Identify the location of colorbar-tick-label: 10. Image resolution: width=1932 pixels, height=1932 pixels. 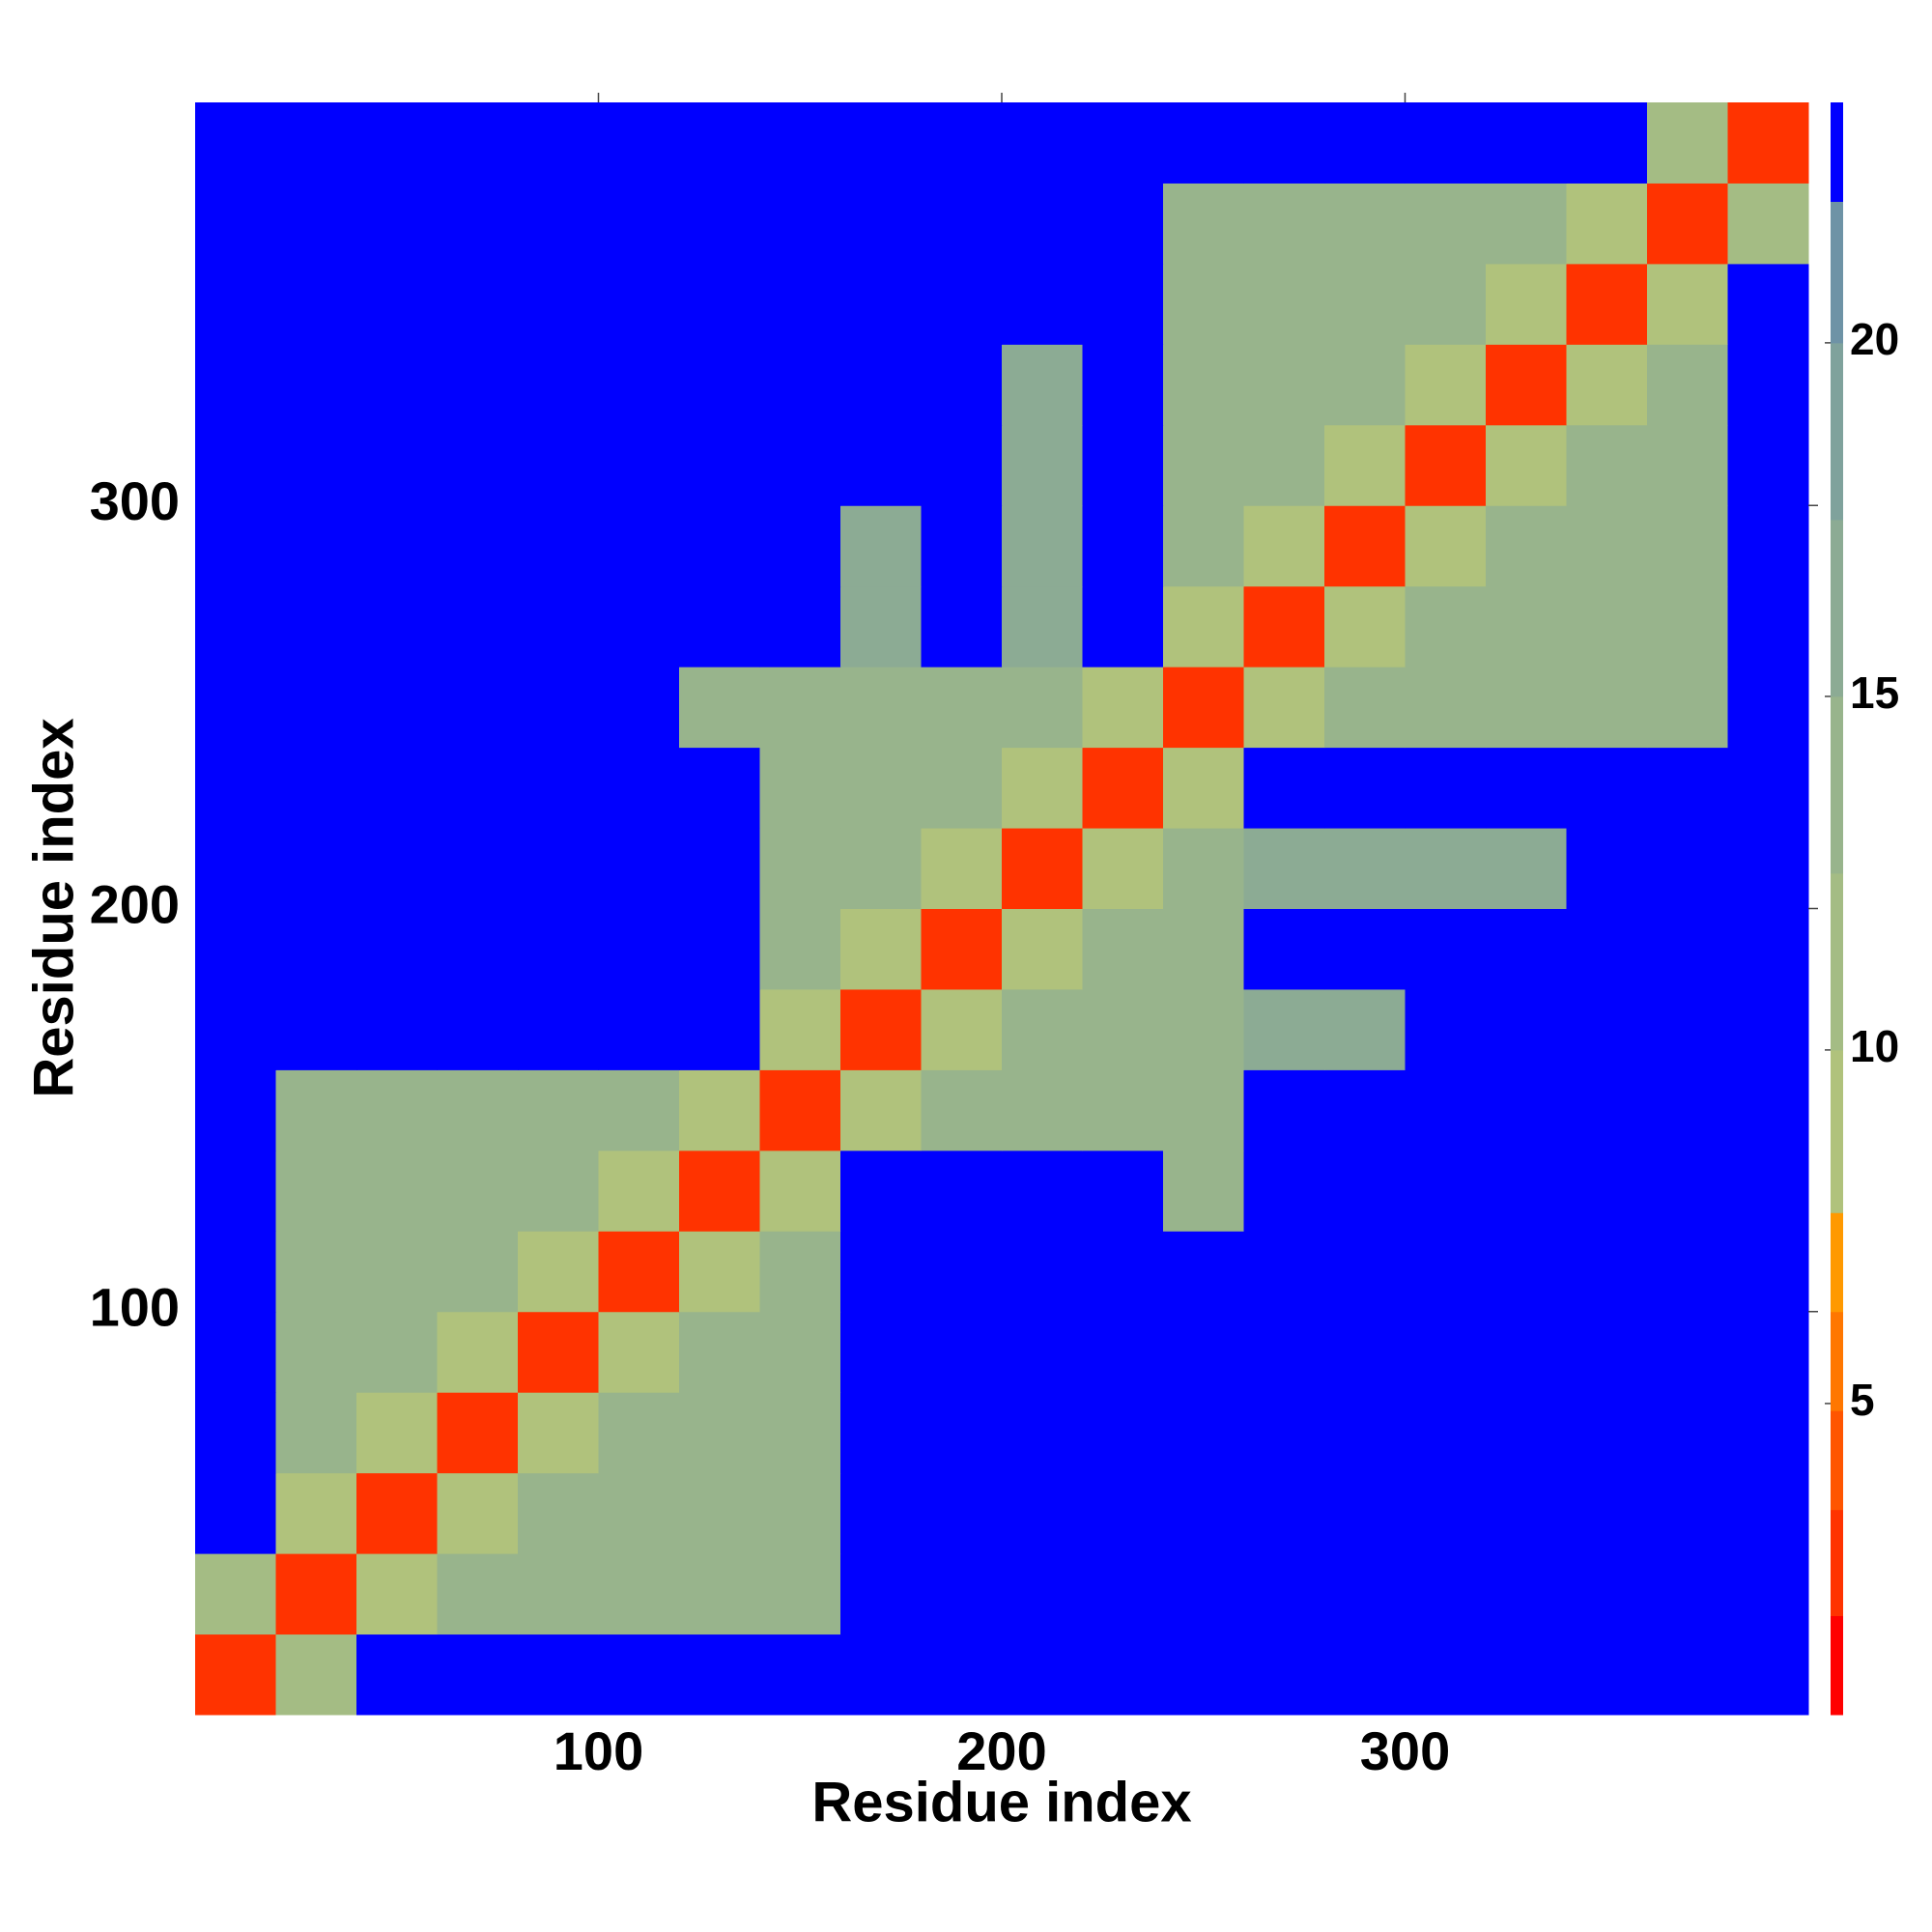
(1874, 1046).